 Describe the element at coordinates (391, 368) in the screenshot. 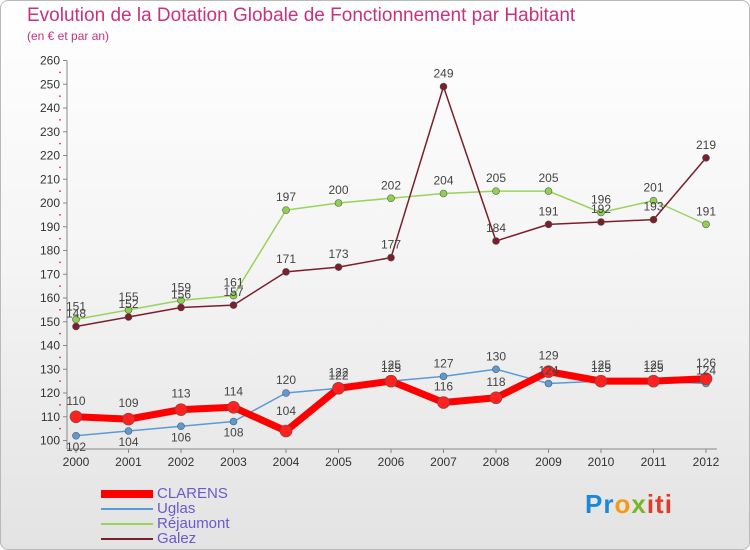

I see `data-label-uglas: 125` at that location.